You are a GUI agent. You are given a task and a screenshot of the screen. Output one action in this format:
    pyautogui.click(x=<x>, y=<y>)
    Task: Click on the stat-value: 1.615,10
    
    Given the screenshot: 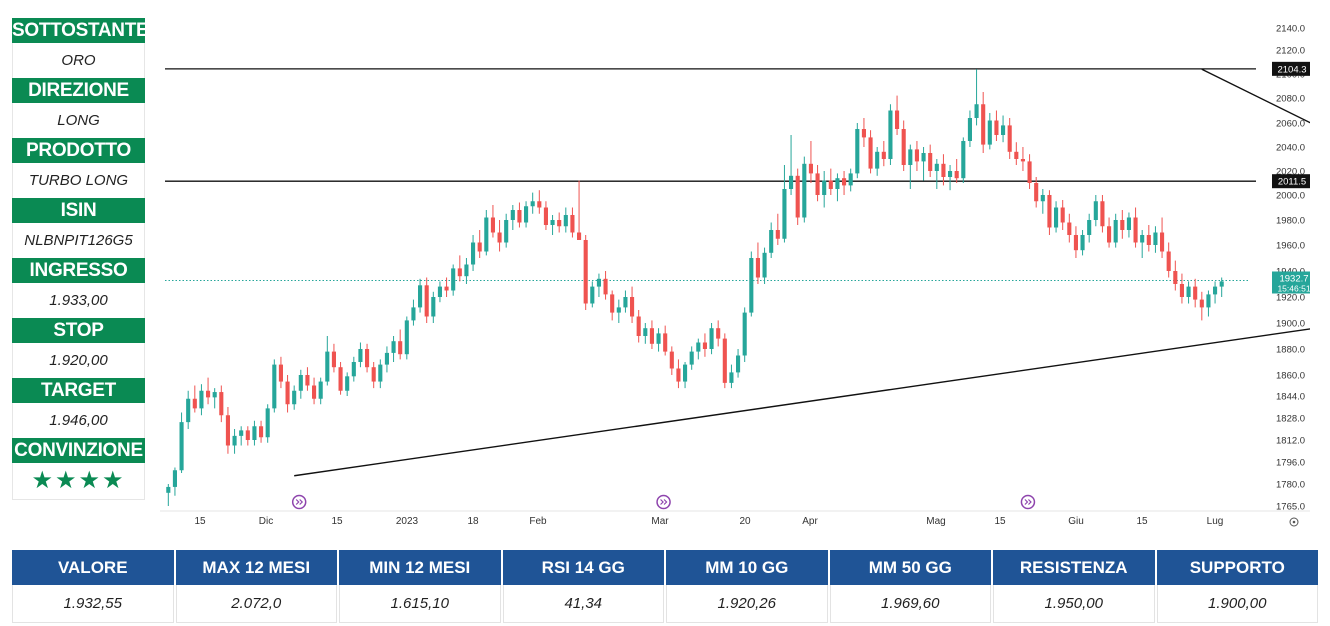 What is the action you would take?
    pyautogui.click(x=420, y=604)
    